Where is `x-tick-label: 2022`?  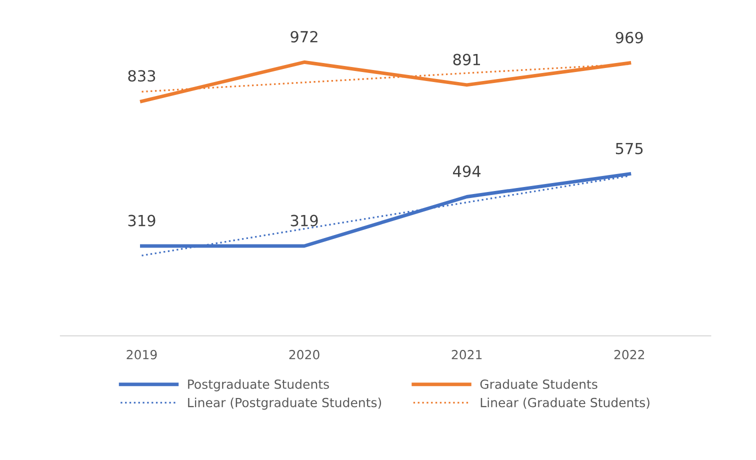
x-tick-label: 2022 is located at coordinates (629, 355).